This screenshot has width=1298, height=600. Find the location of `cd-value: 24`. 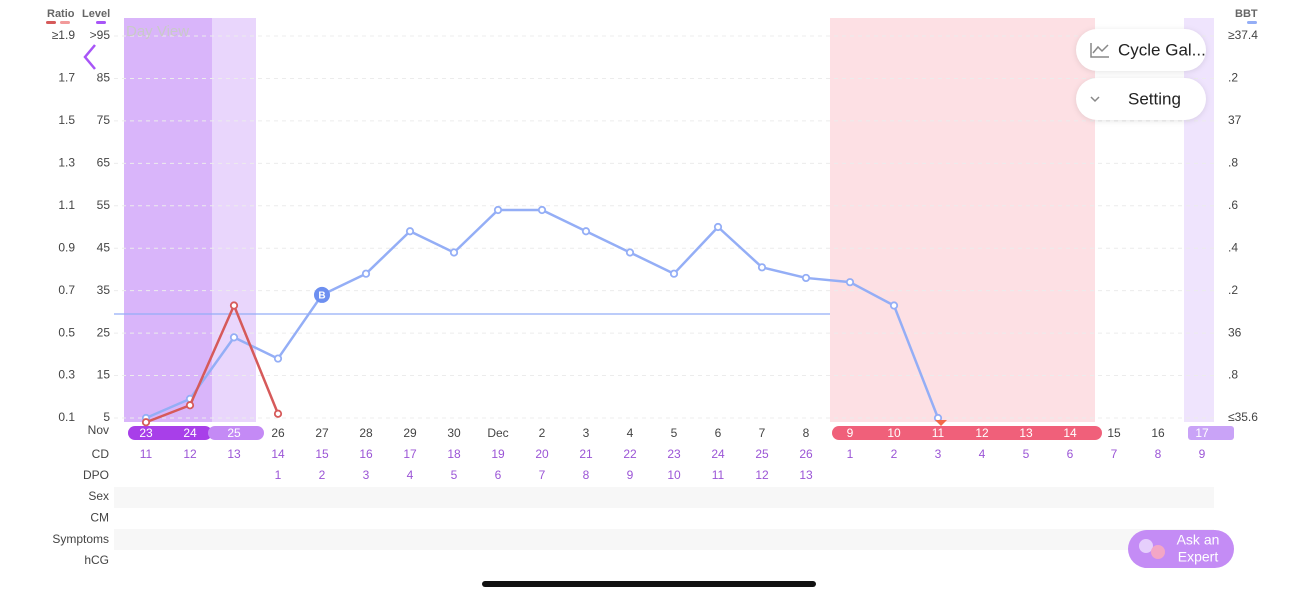

cd-value: 24 is located at coordinates (718, 454).